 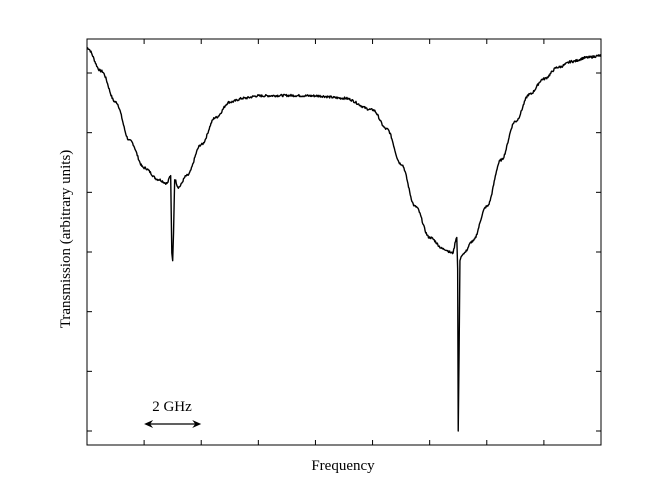 I want to click on scale-bar-arrow-right, so click(x=197, y=424).